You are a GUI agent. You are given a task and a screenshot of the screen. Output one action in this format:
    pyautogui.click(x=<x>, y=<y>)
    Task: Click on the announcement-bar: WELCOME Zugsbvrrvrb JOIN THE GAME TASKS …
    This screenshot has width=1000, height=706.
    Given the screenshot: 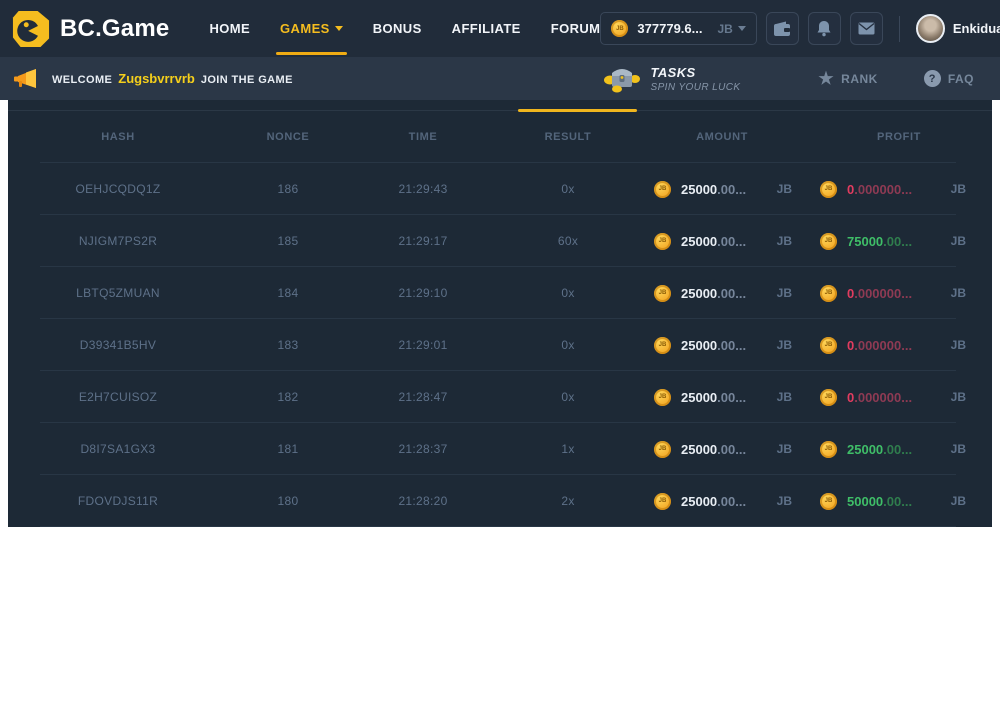 What is the action you would take?
    pyautogui.click(x=500, y=78)
    